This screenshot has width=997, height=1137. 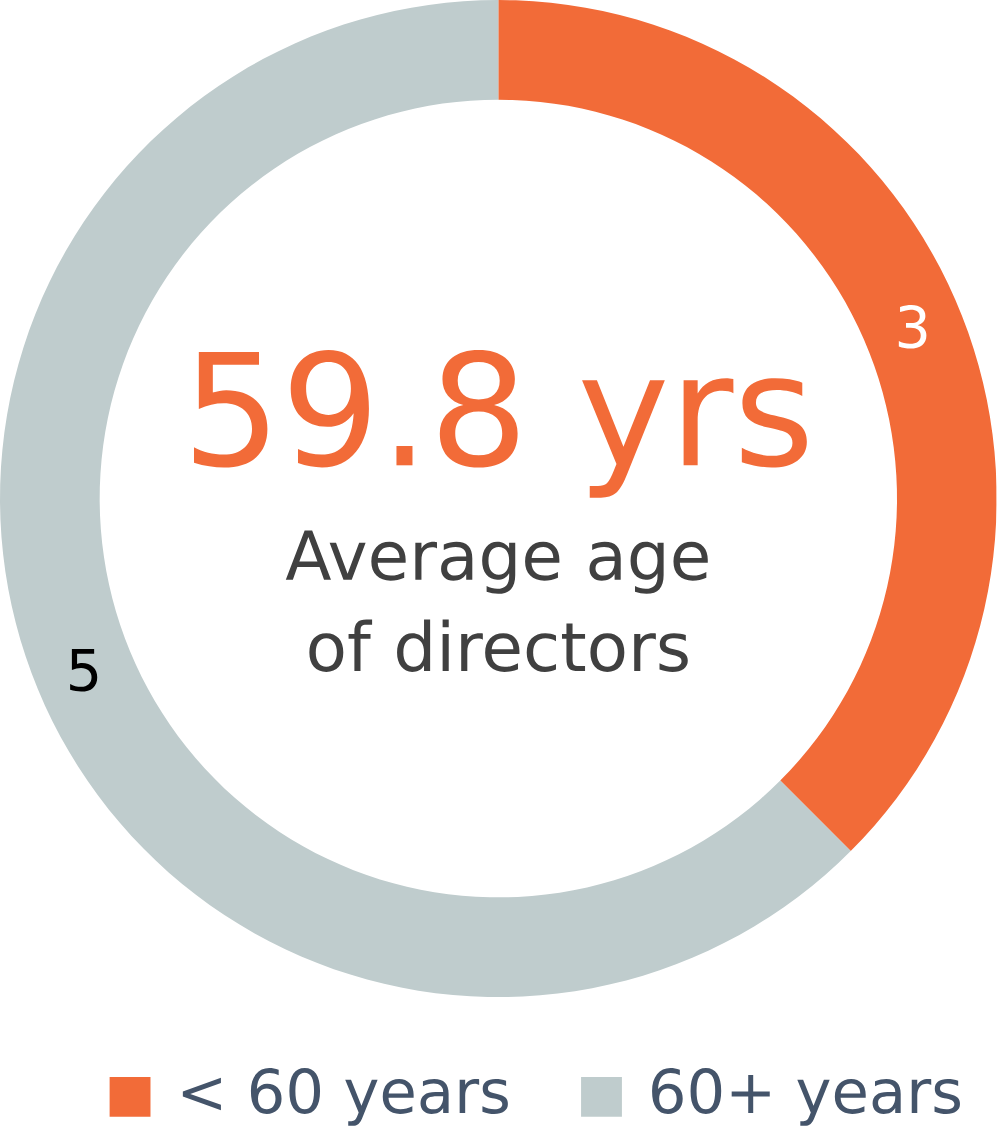 What do you see at coordinates (501, 423) in the screenshot?
I see `text: 59.8 yrs` at bounding box center [501, 423].